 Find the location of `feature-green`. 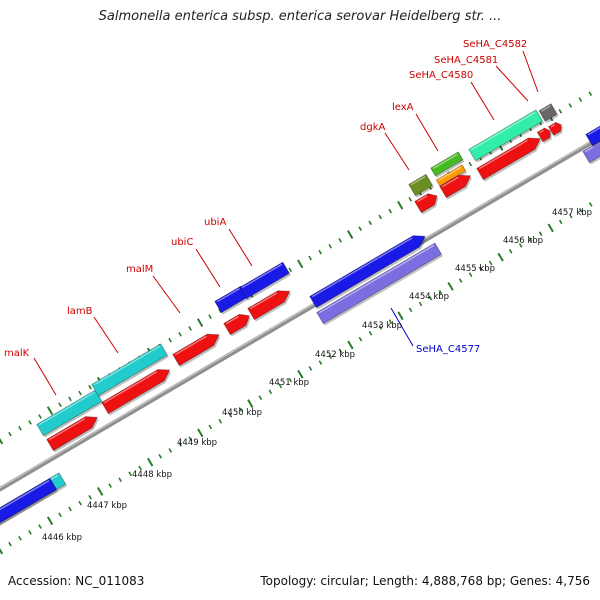

feature-green is located at coordinates (447, 164).